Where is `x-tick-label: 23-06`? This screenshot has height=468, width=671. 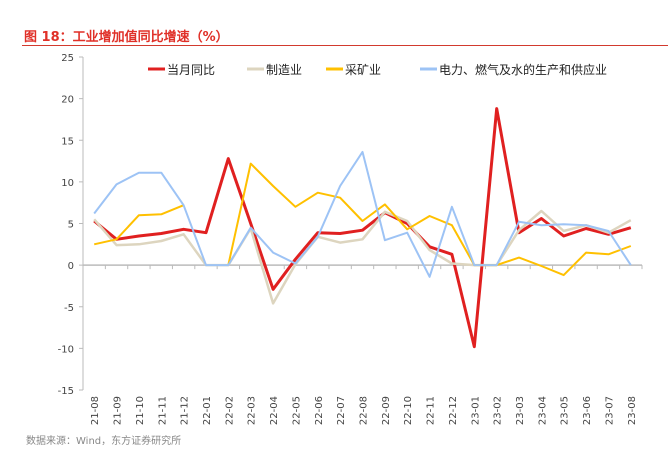 x-tick-label: 23-06 is located at coordinates (587, 410).